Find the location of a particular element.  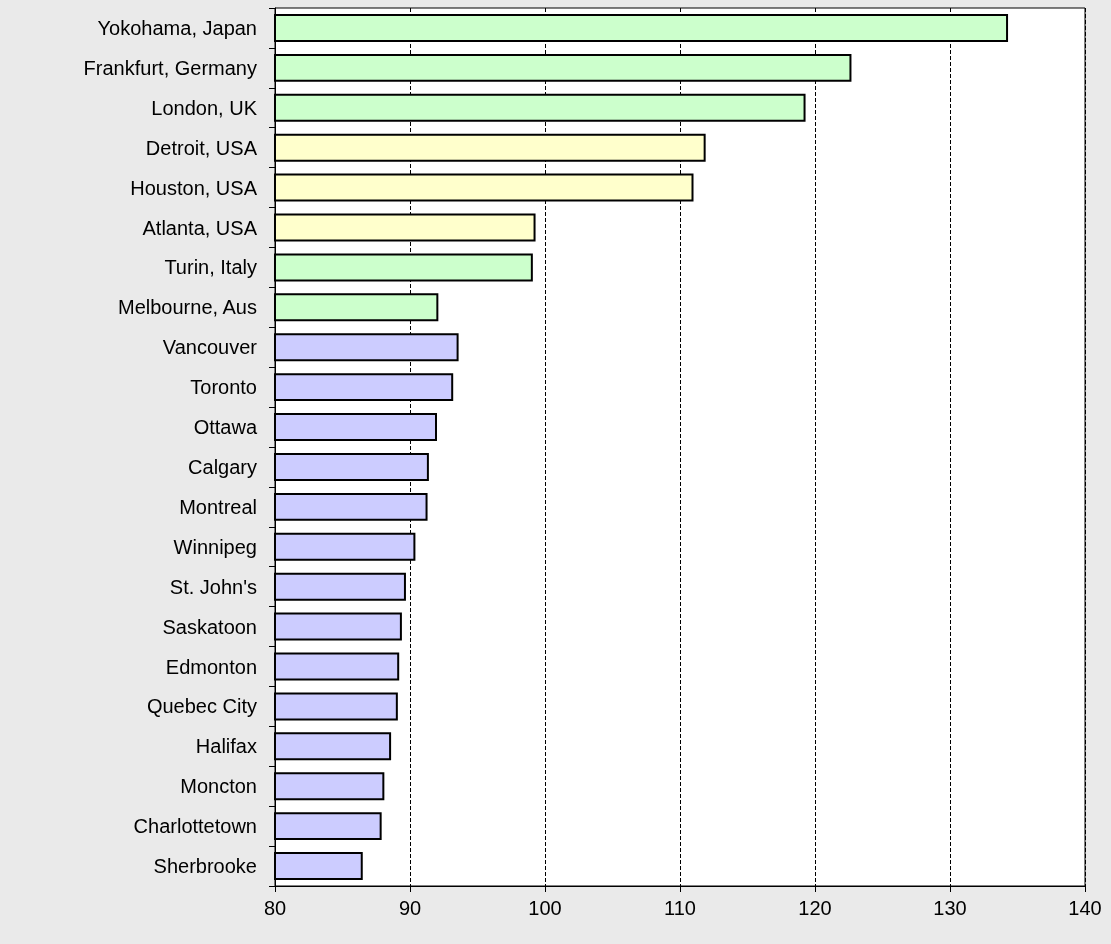

y-tick-label: Toronto is located at coordinates (223, 387).